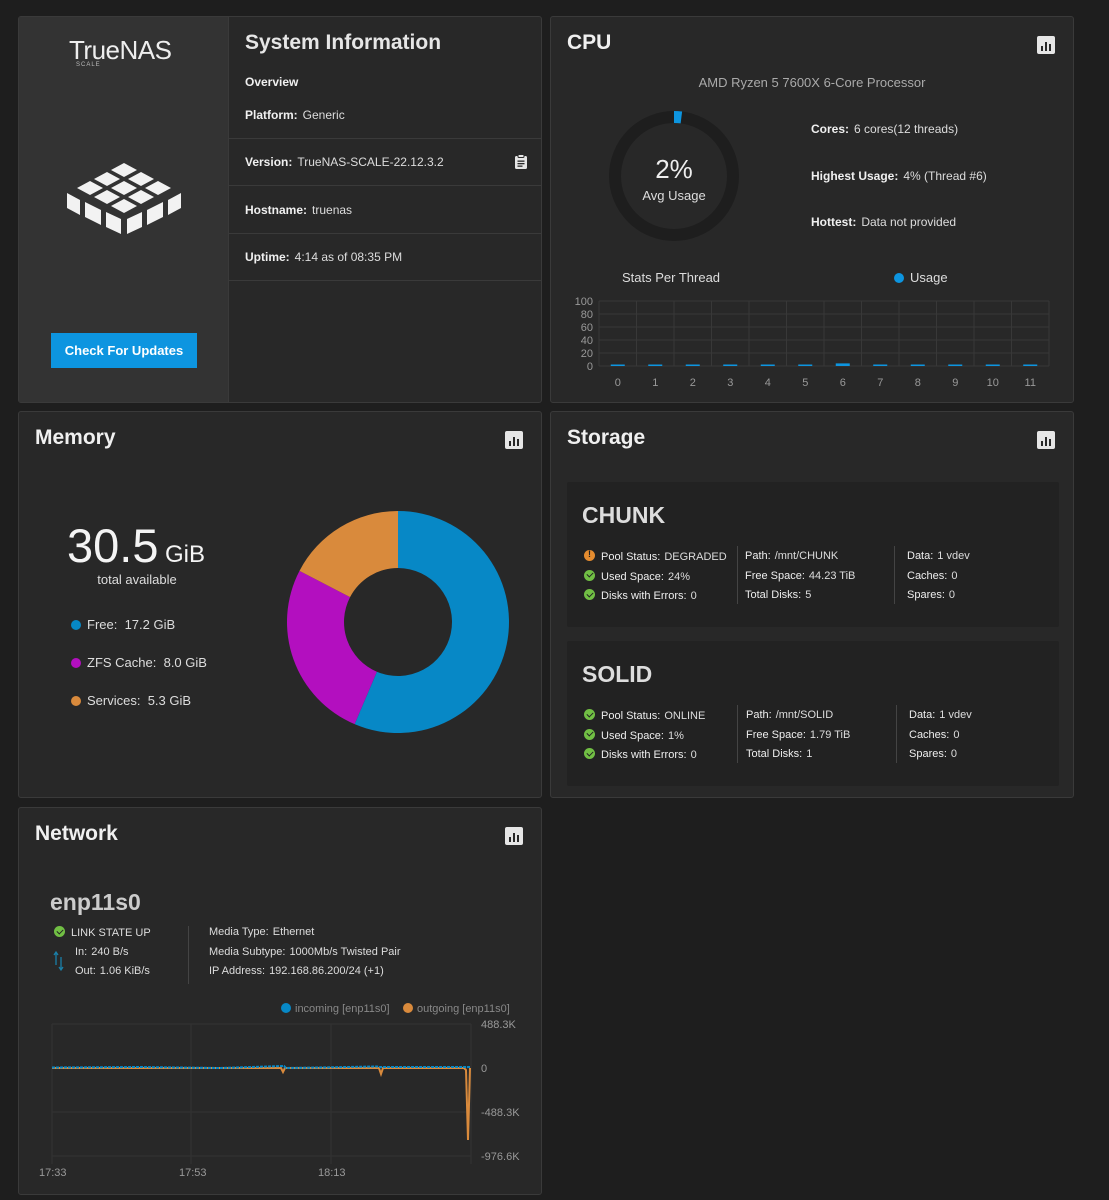 The image size is (1109, 1200). I want to click on highest-usage-label: Highest Usage:, so click(855, 176).